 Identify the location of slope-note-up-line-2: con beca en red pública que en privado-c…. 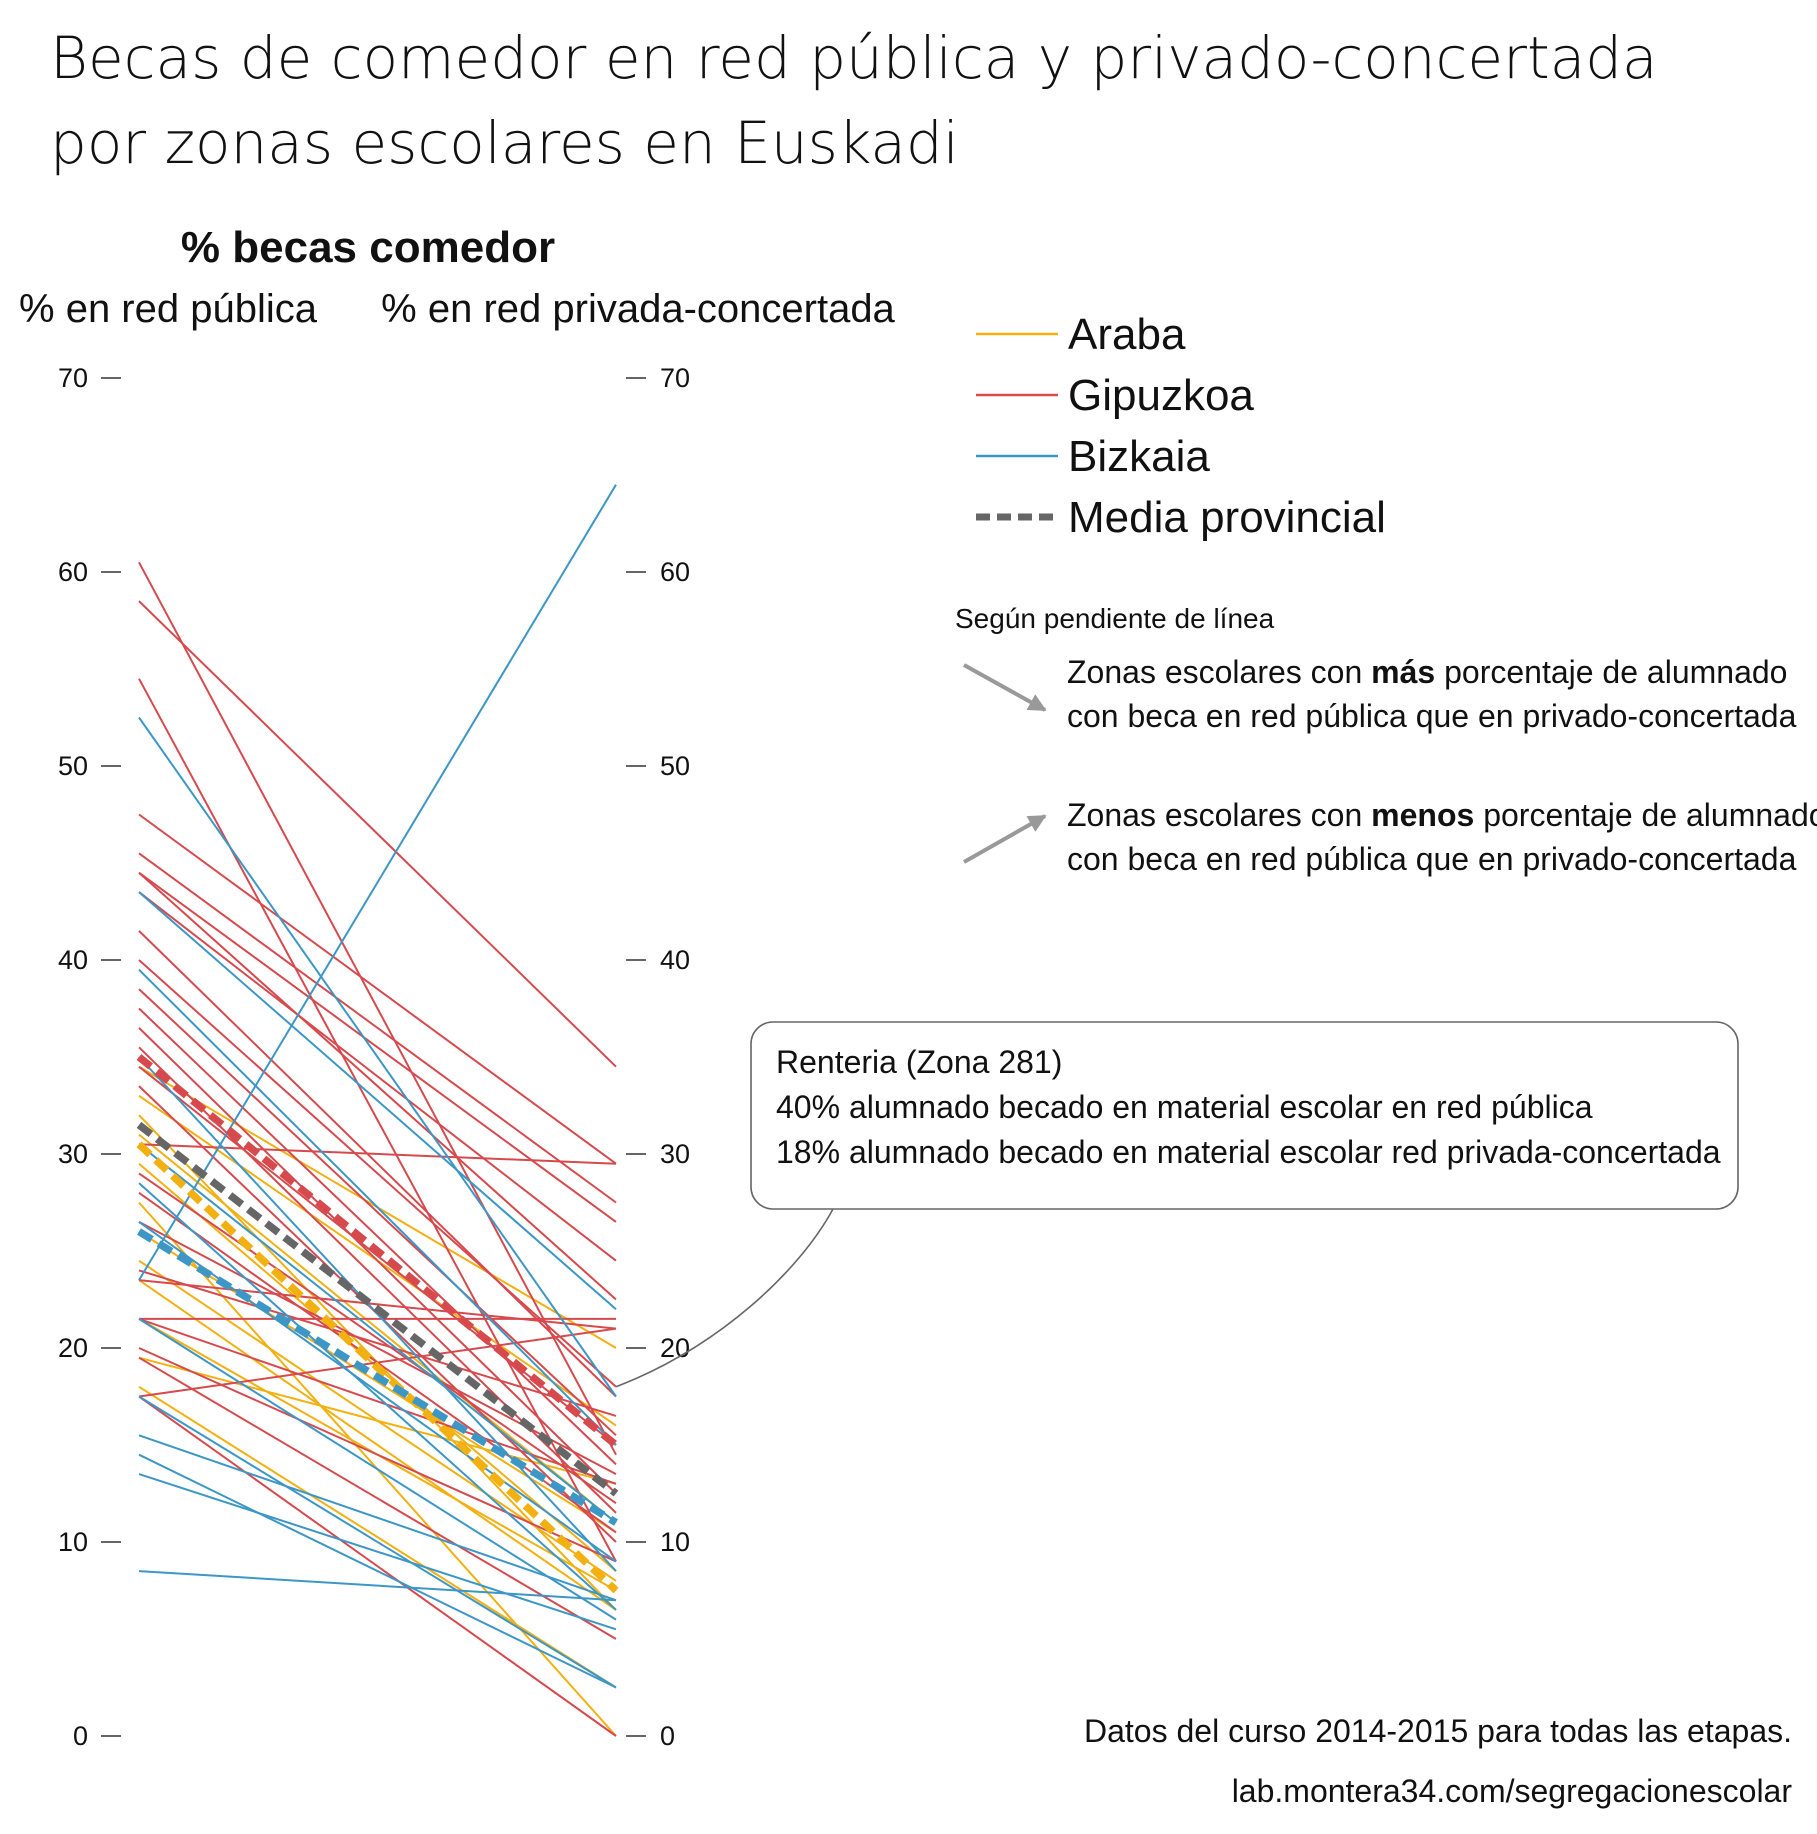
(1432, 859).